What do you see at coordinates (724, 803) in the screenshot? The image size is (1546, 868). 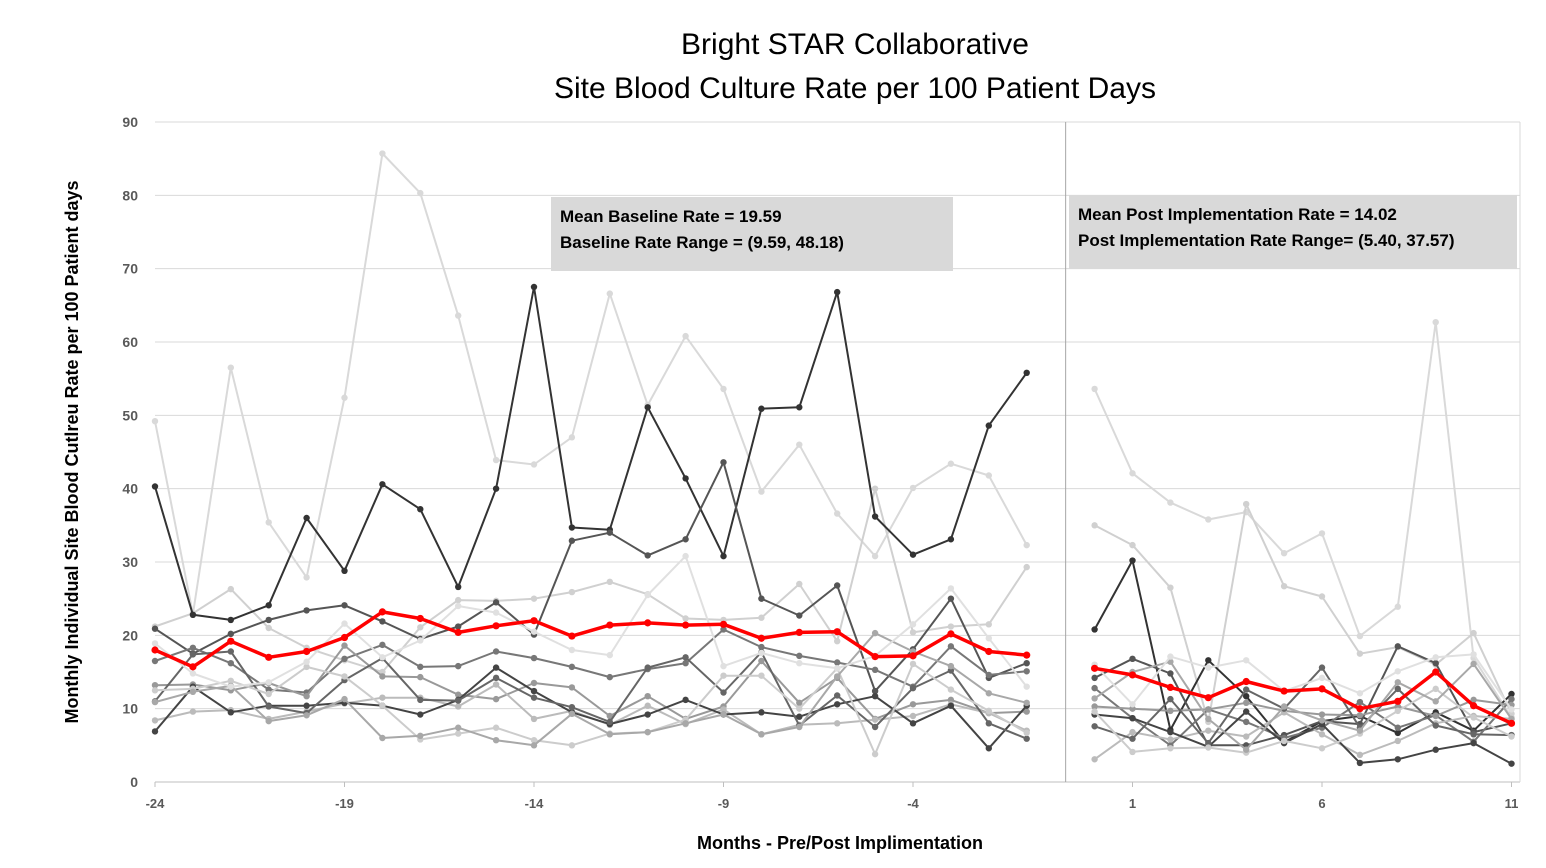 I see `x-tick-label: -9` at bounding box center [724, 803].